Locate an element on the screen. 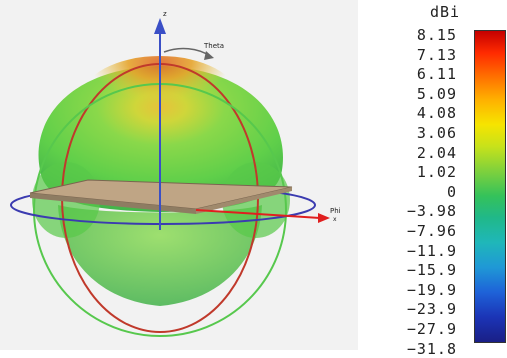 Image resolution: width=507 pixels, height=358 pixels. theta-label: Theta is located at coordinates (213, 46).